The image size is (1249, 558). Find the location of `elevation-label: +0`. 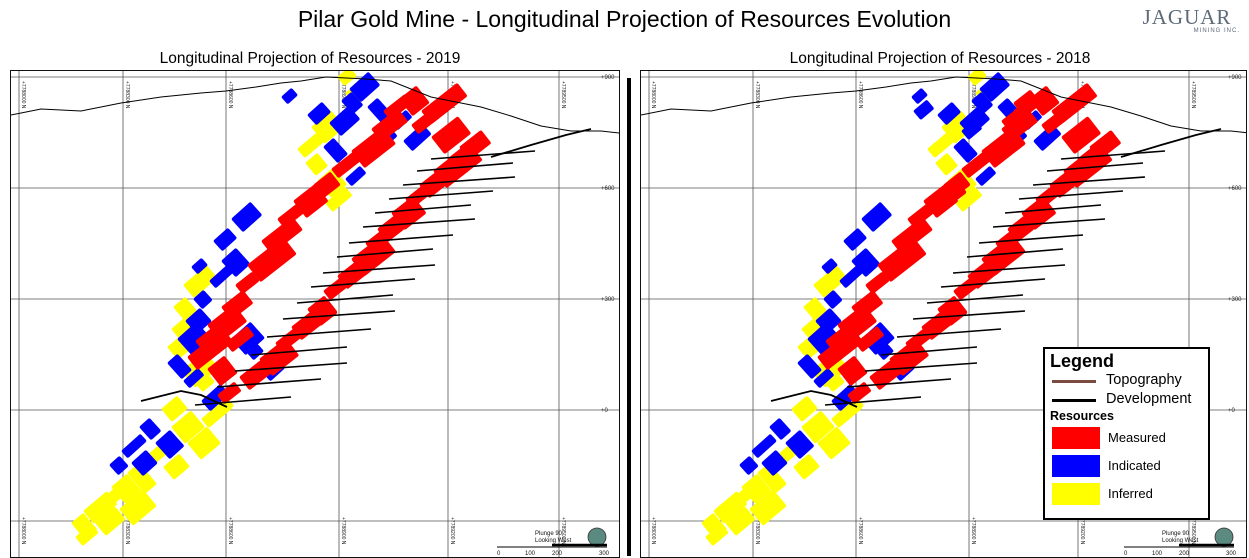

elevation-label: +0 is located at coordinates (1232, 411).